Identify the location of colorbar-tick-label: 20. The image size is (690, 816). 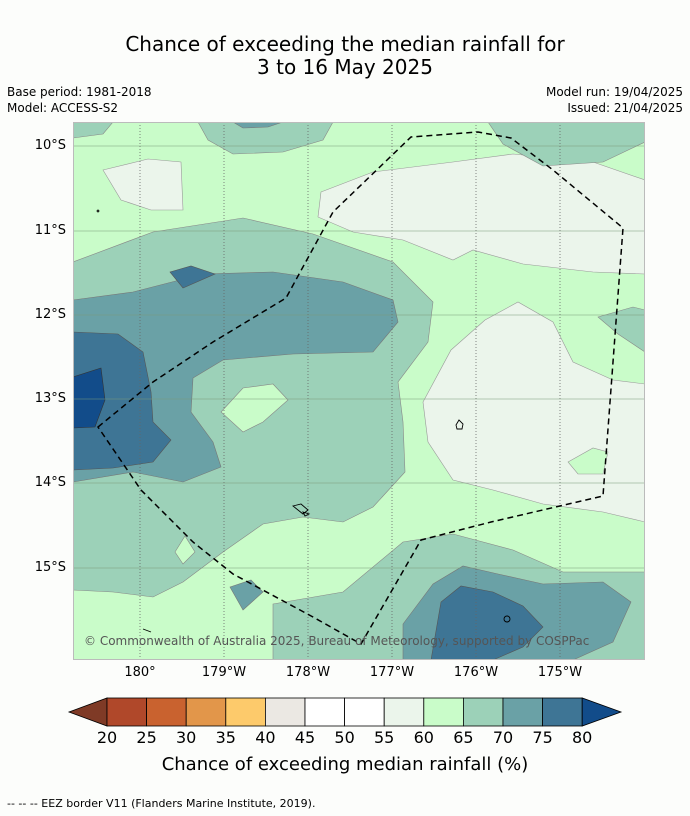
(107, 737).